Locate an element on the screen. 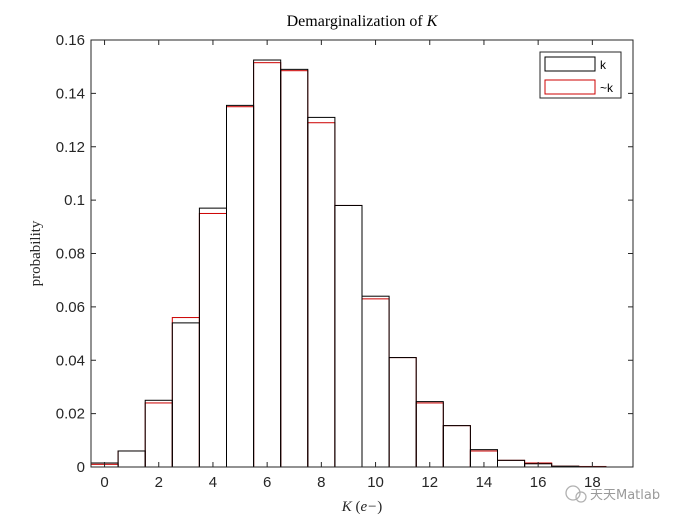 The width and height of the screenshot is (700, 525). x-tick-label-16: 16 is located at coordinates (538, 482).